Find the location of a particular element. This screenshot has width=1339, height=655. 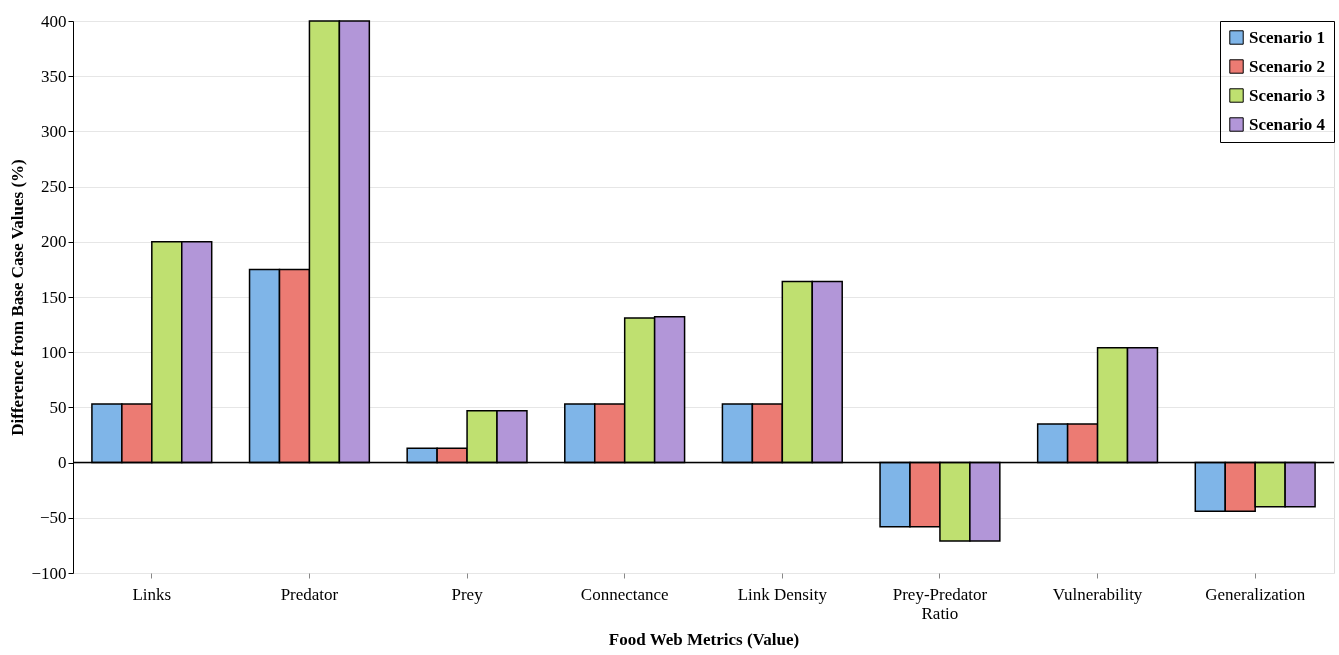

y-axis-title: Difference from Base Case Values (%) is located at coordinates (18, 297).